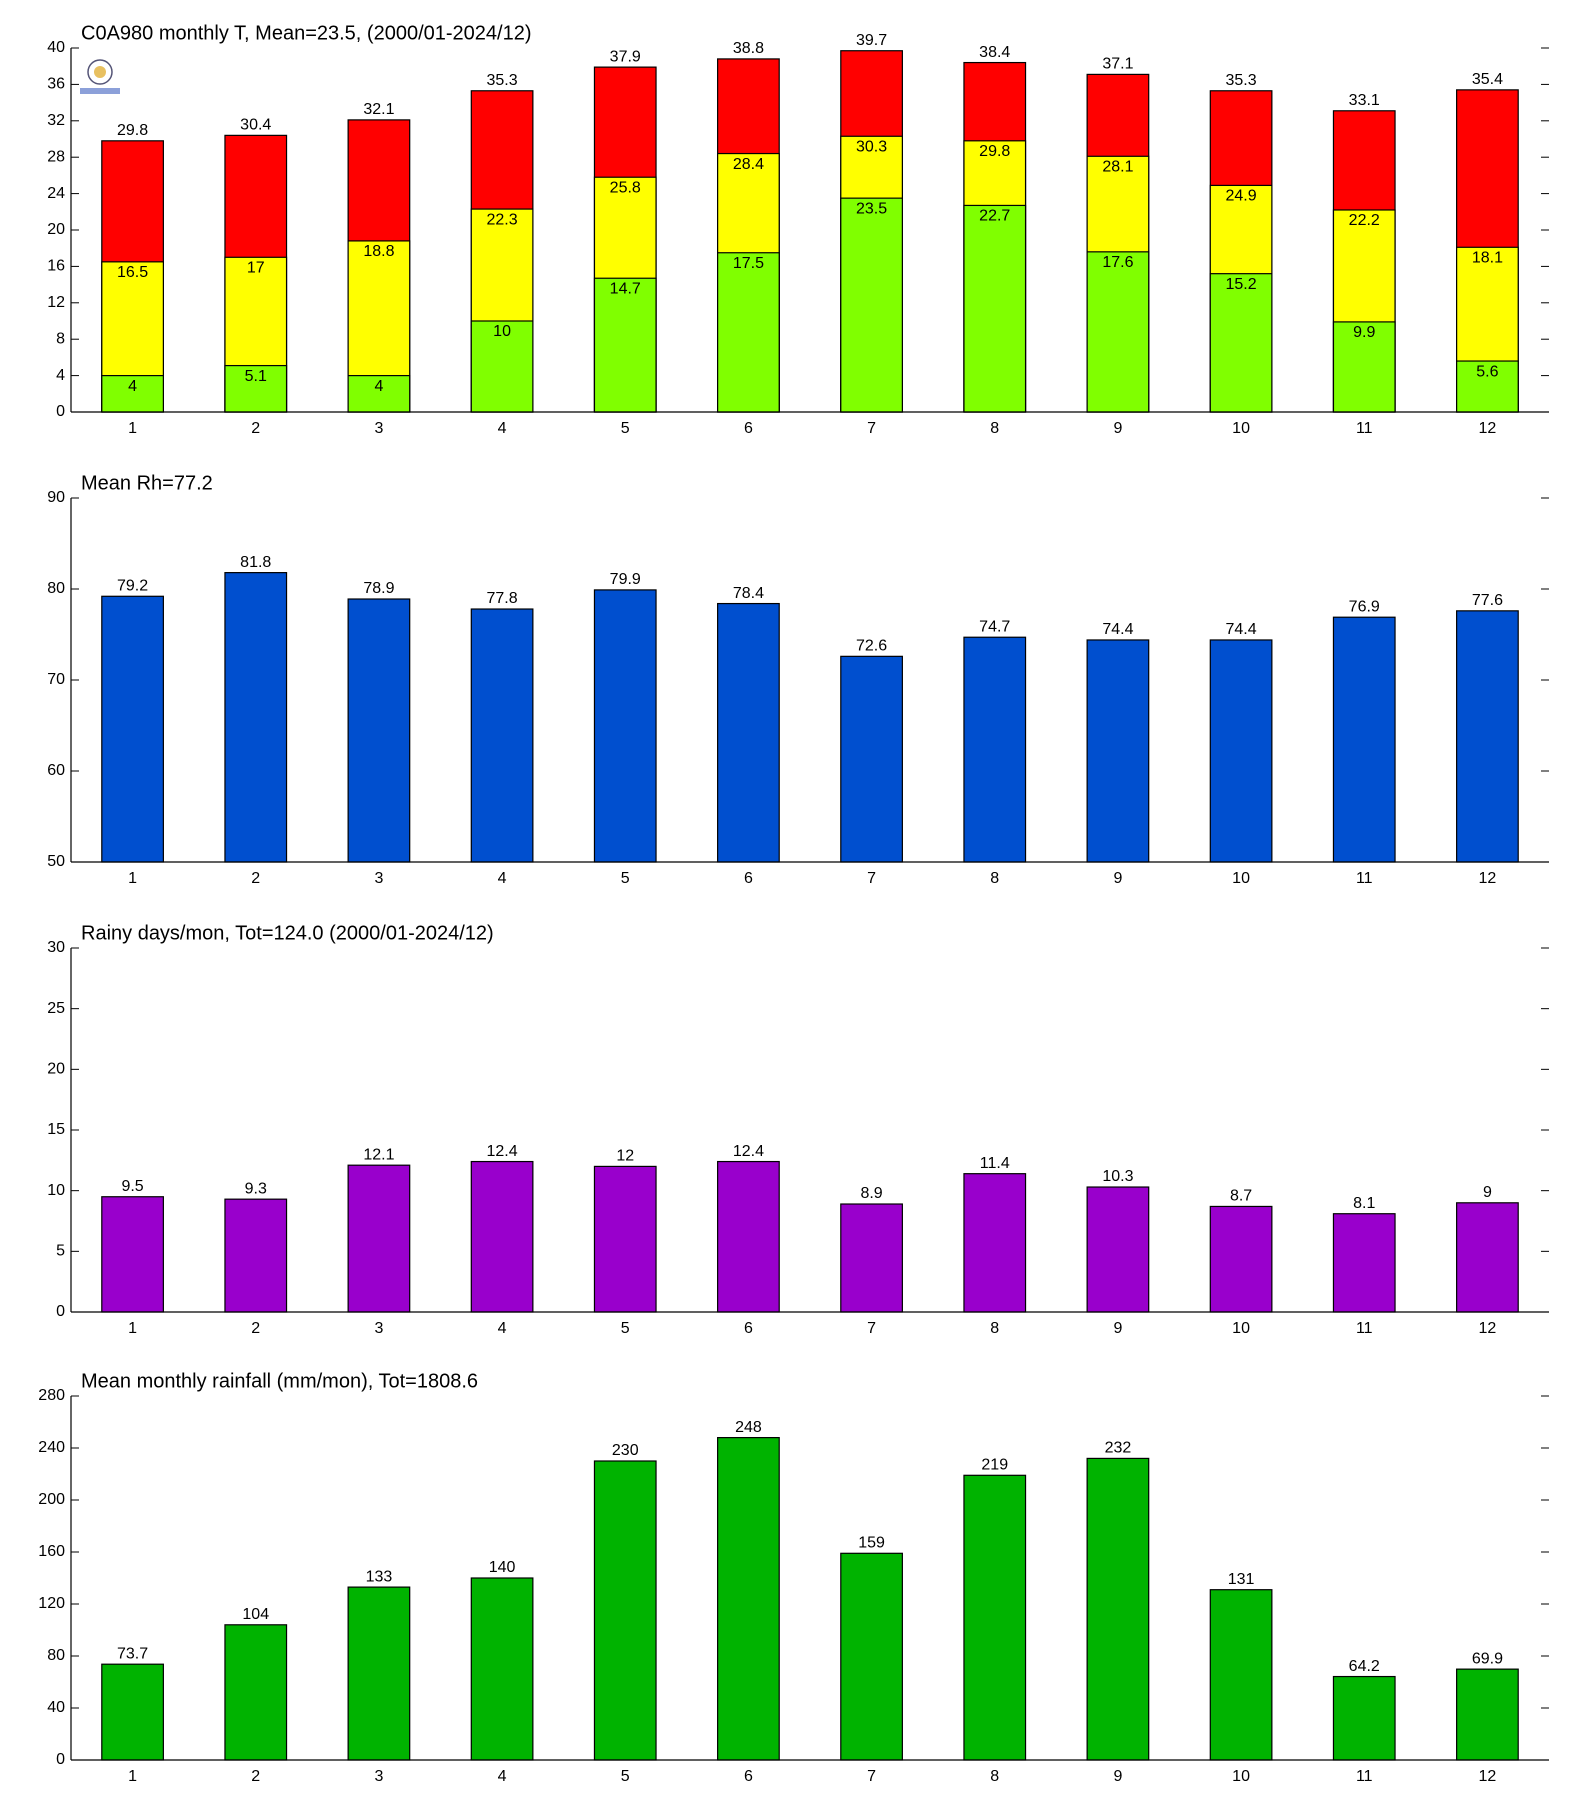 The height and width of the screenshot is (1800, 1580). What do you see at coordinates (256, 268) in the screenshot?
I see `value-label: 17` at bounding box center [256, 268].